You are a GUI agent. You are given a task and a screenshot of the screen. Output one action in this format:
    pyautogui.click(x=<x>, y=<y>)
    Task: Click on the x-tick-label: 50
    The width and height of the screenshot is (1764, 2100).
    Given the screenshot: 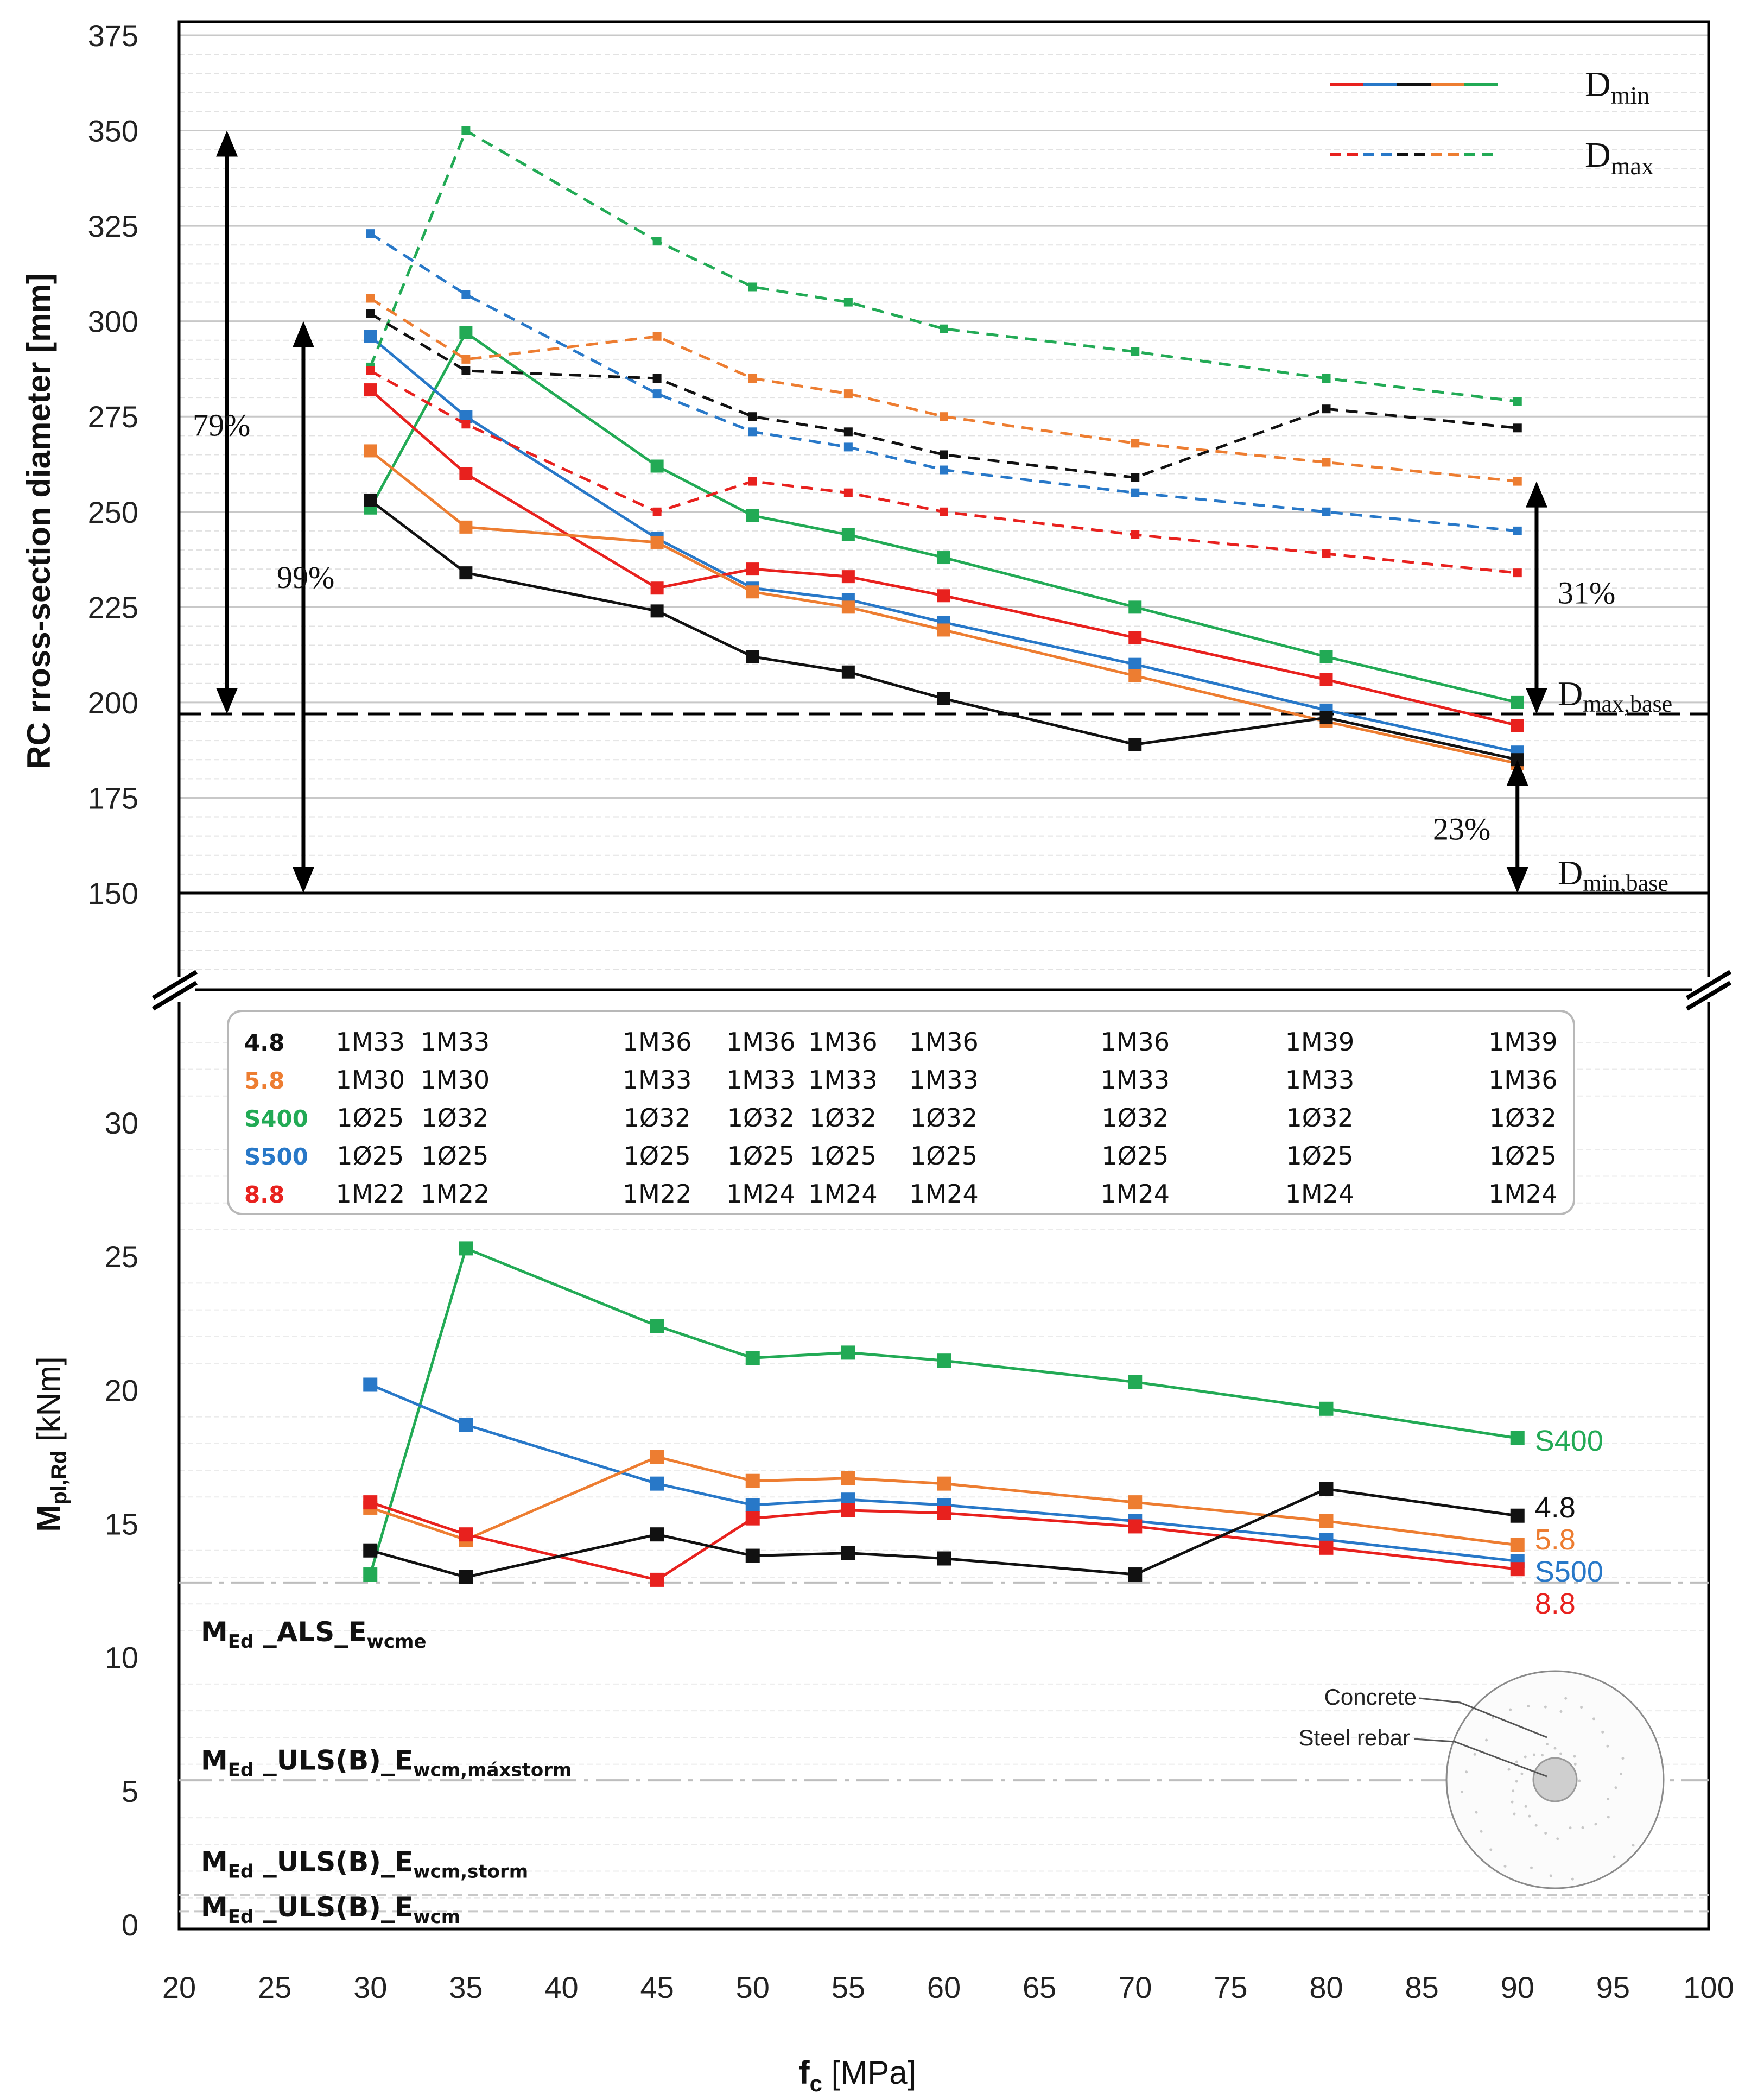 What is the action you would take?
    pyautogui.click(x=753, y=1987)
    